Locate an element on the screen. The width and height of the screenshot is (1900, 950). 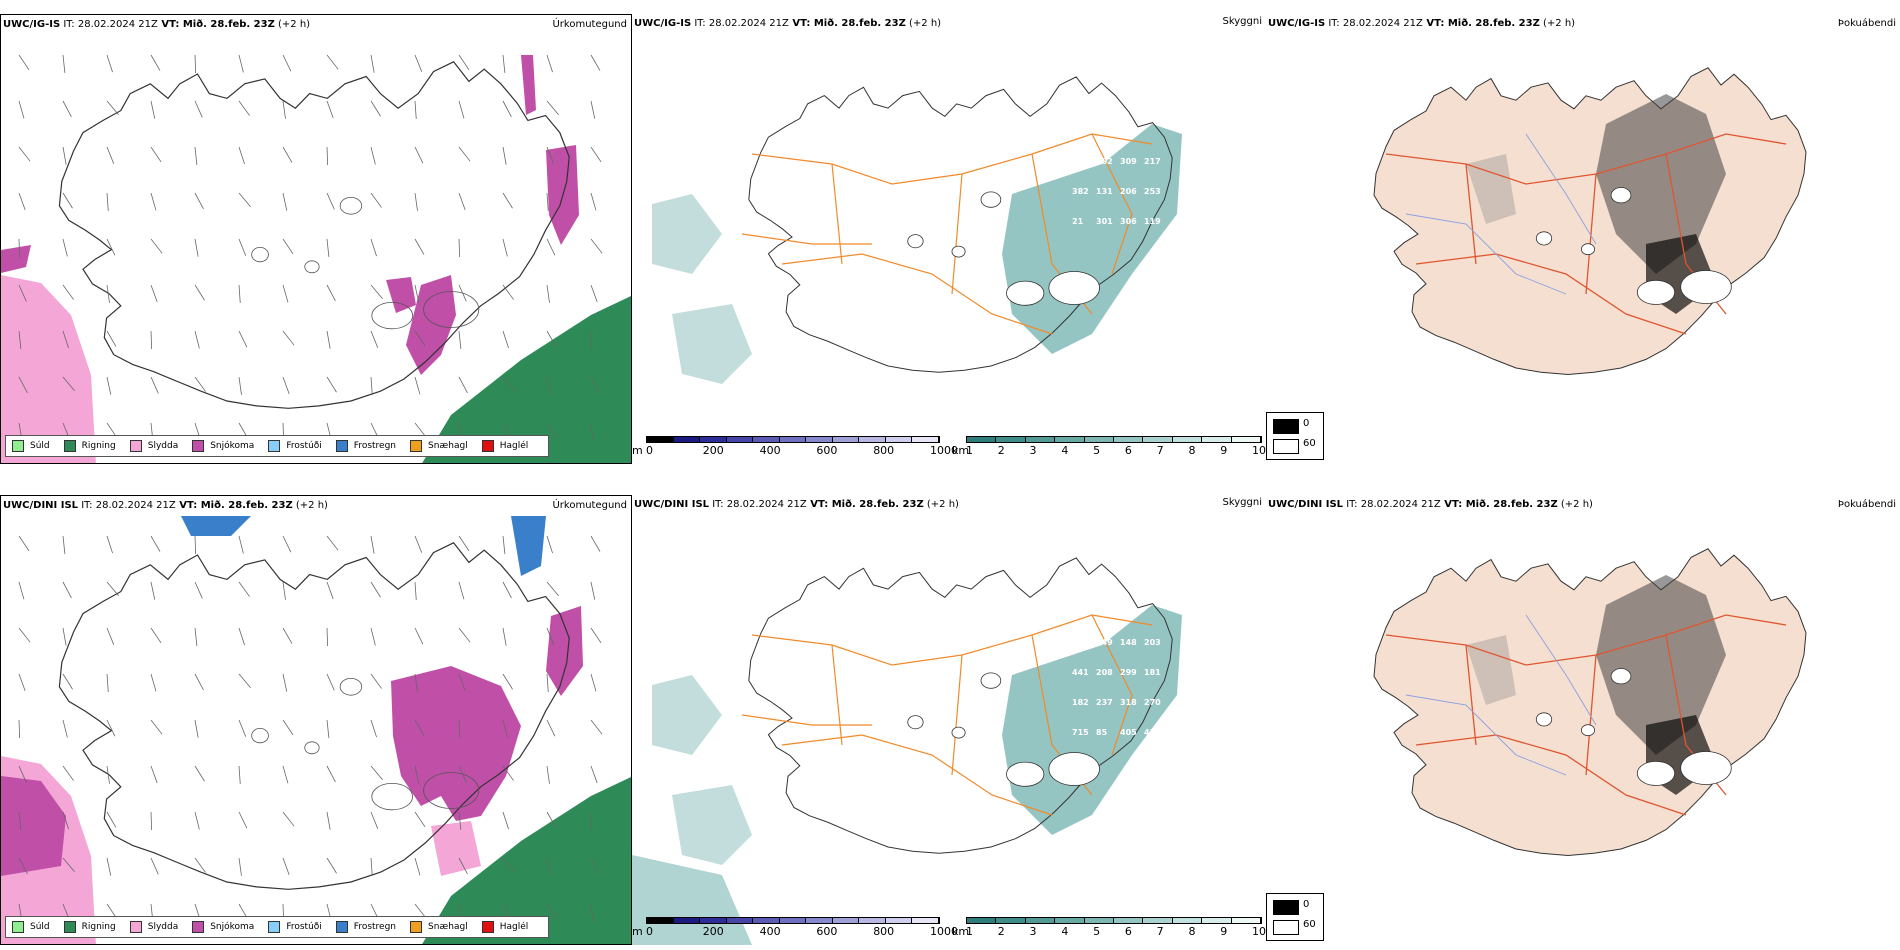
ceiling-label: 203 is located at coordinates (1152, 642).